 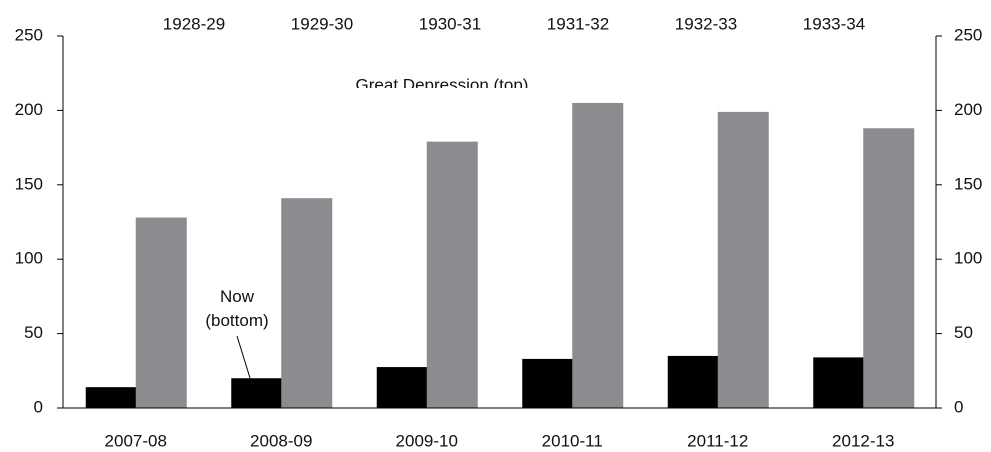 I want to click on x-tick-label: 2012-13, so click(x=863, y=440).